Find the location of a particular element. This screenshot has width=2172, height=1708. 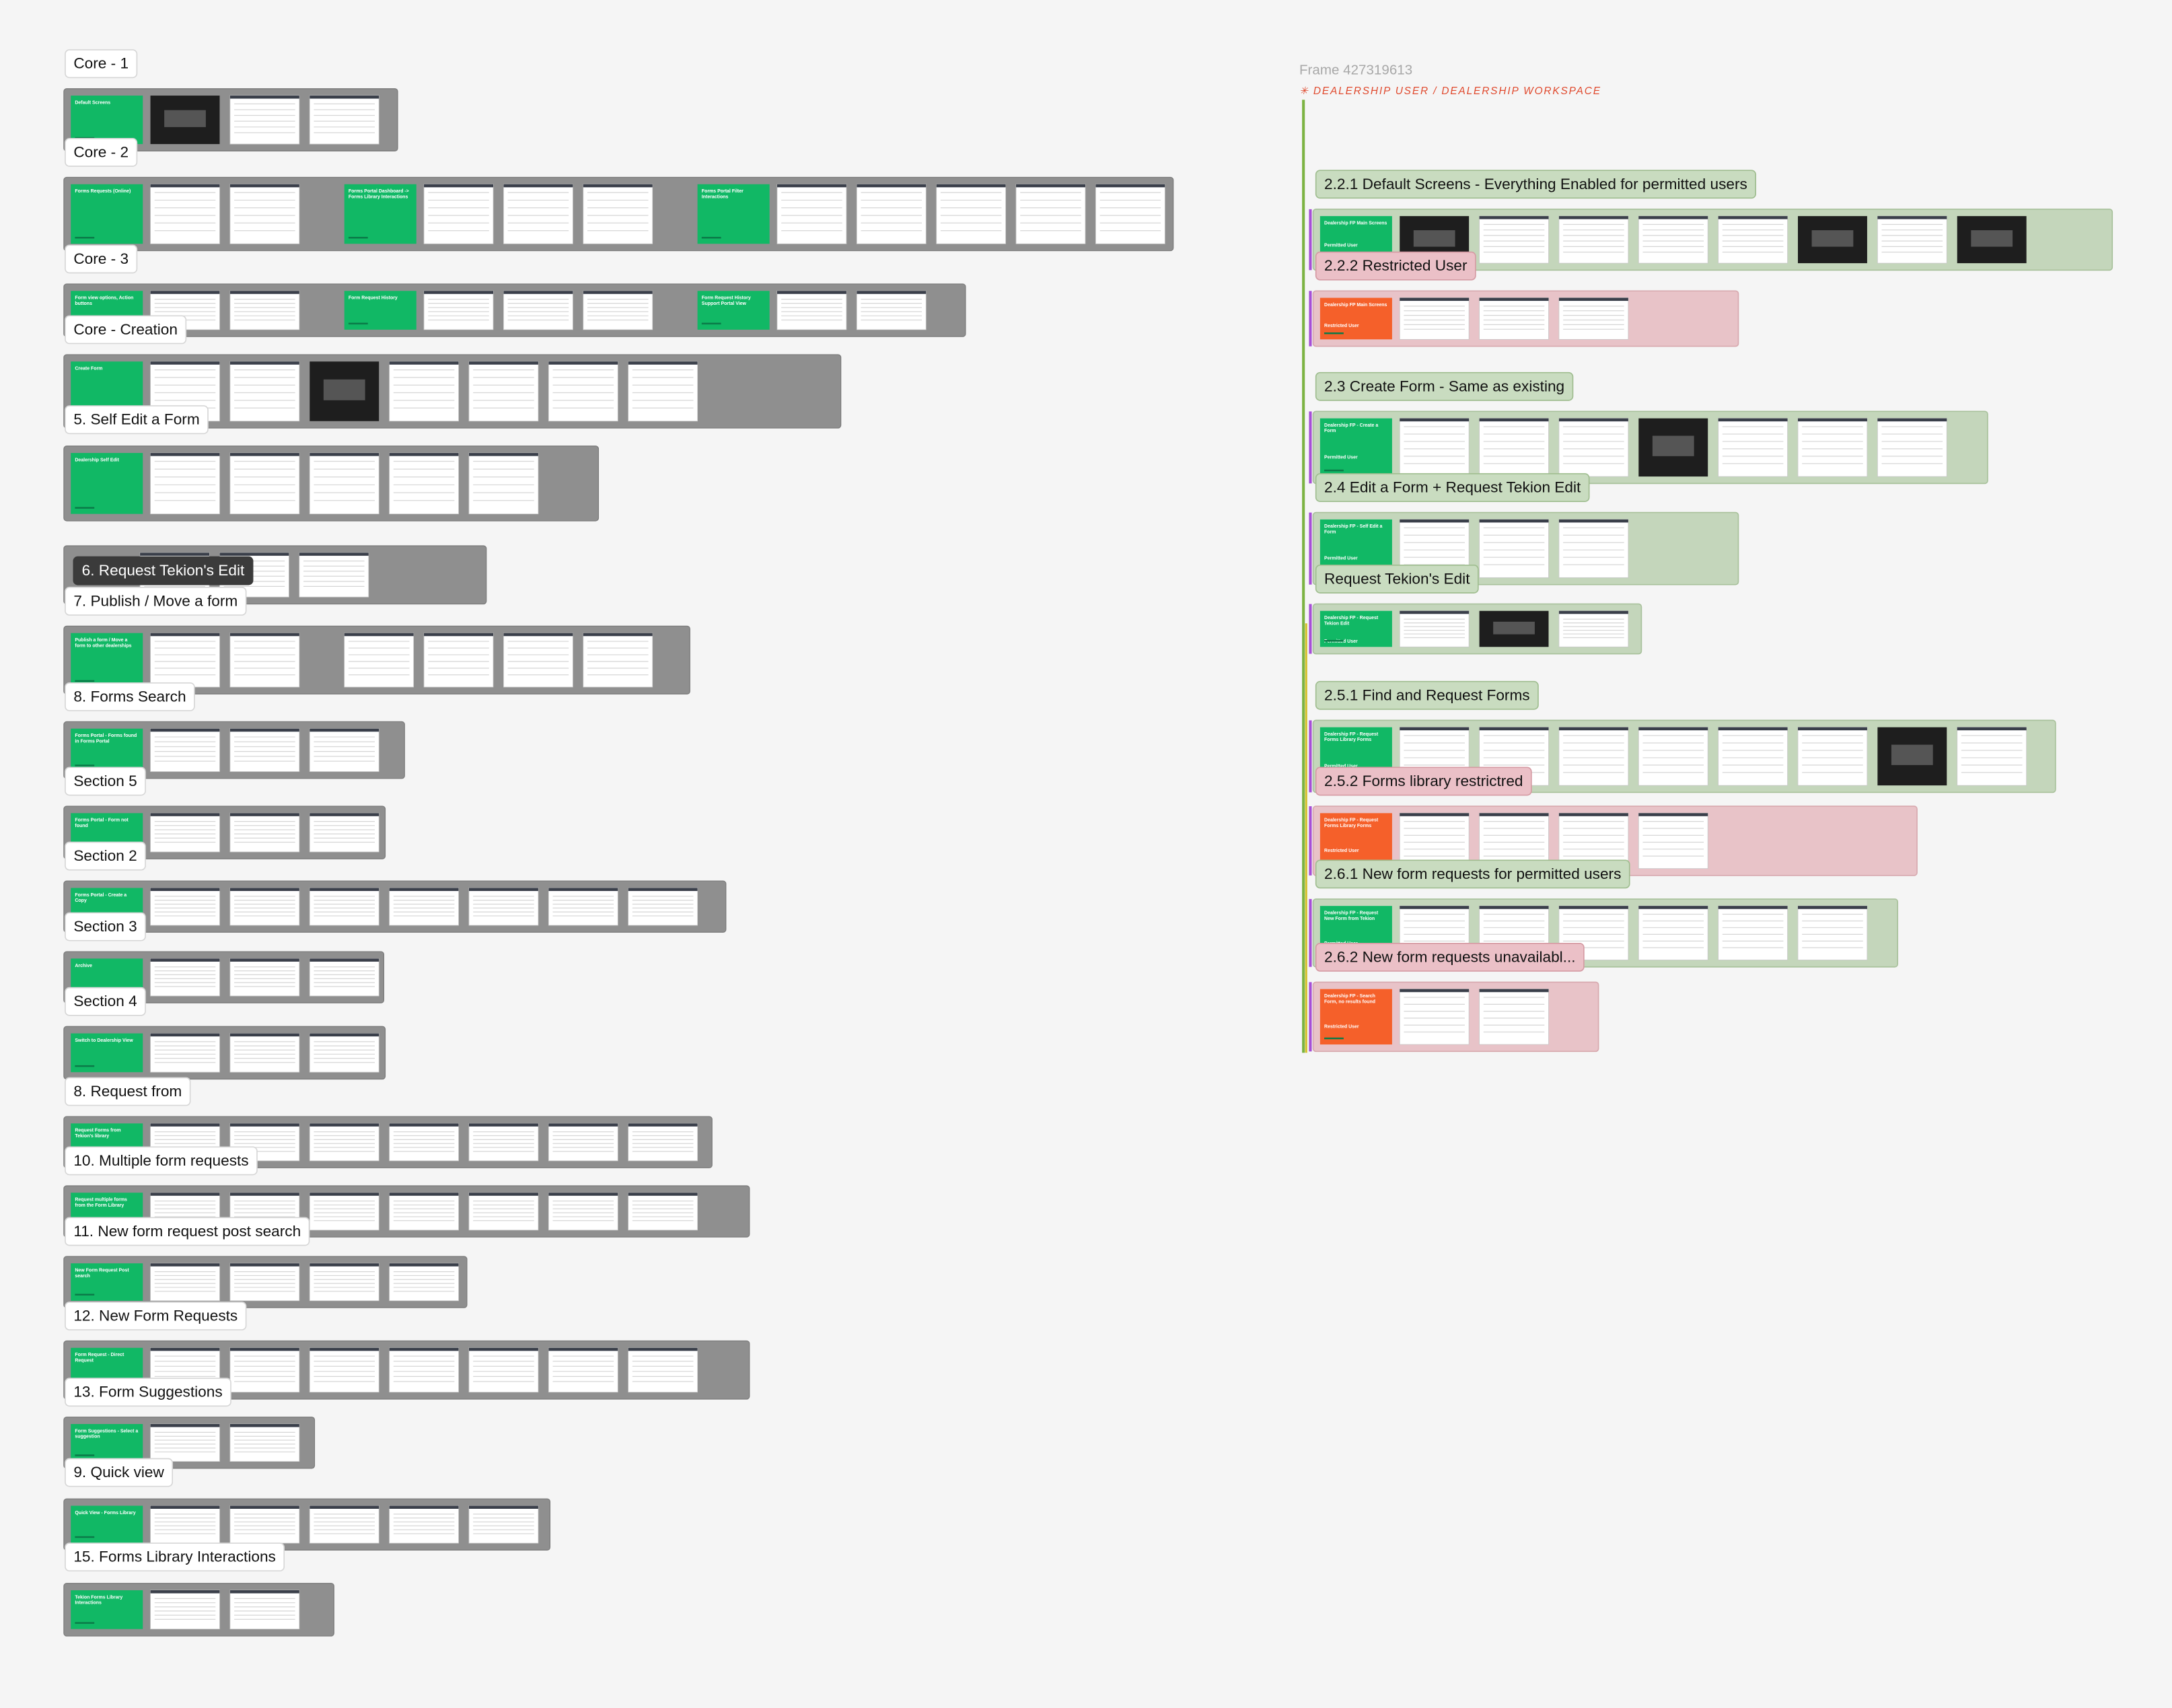

cover-text: New Form Request Post search is located at coordinates (107, 1282).